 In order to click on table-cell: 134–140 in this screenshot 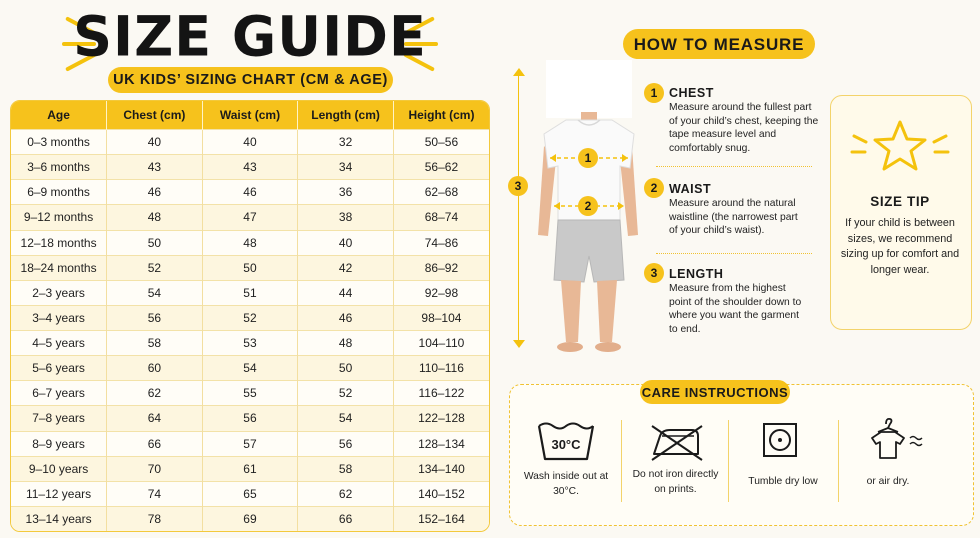, I will do `click(441, 468)`.